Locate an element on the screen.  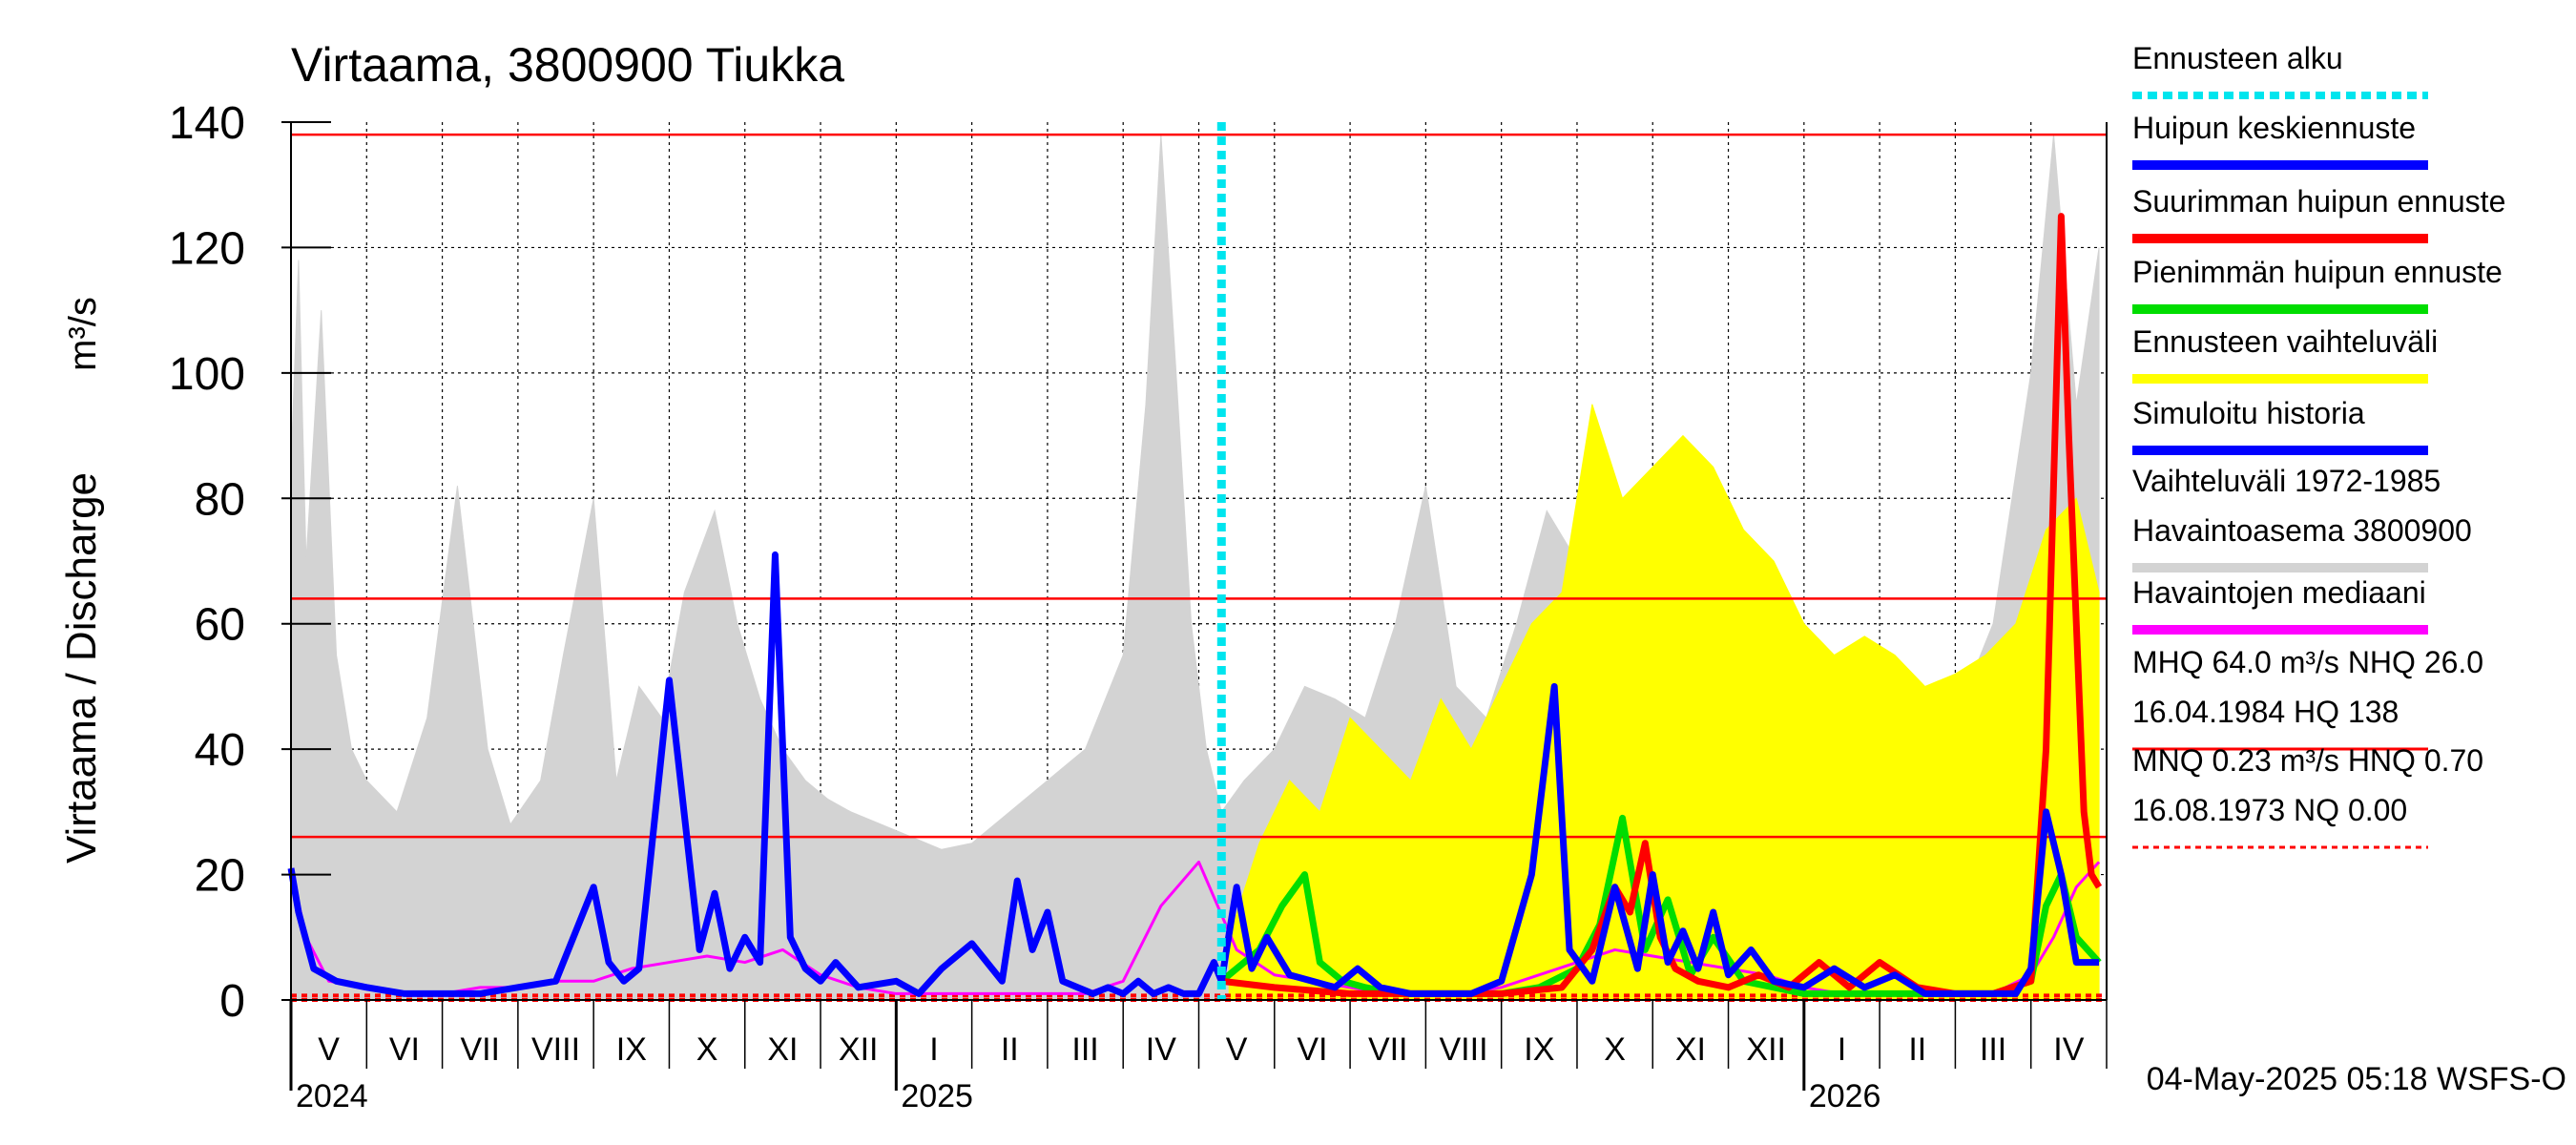
legend-label: Simuloitu historia is located at coordinates (2248, 413).